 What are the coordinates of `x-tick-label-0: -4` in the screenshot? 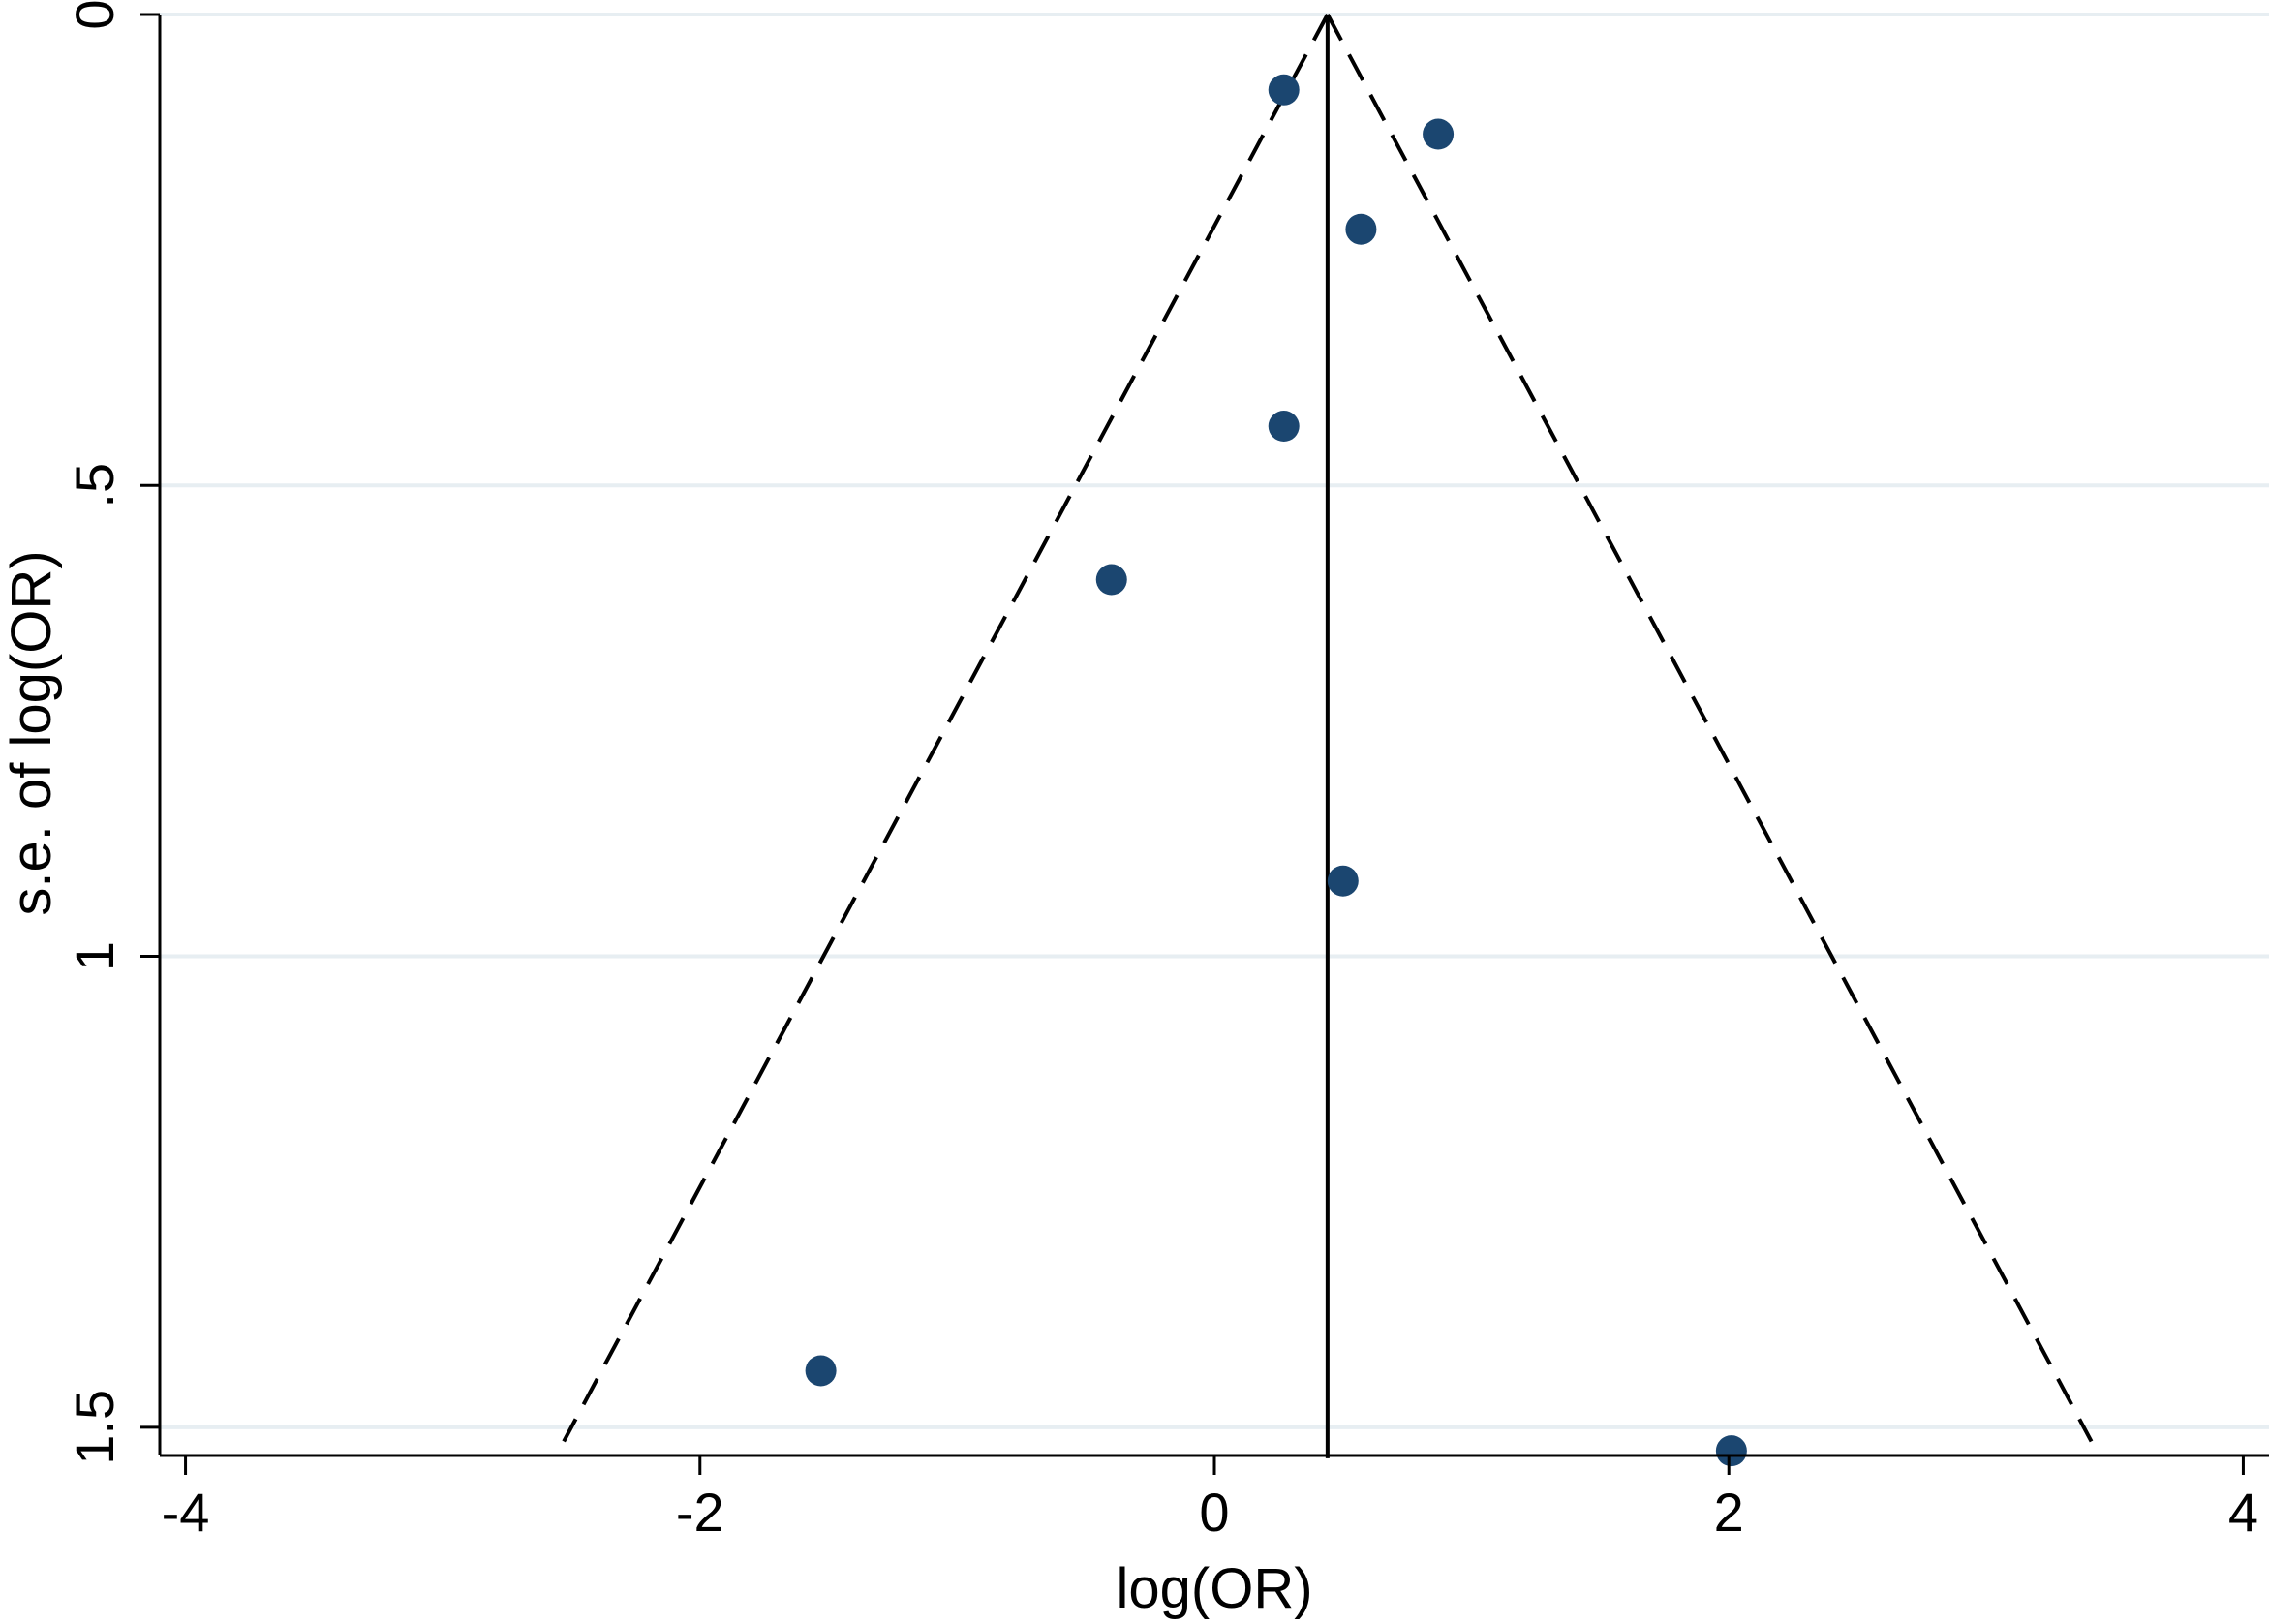 It's located at (186, 1512).